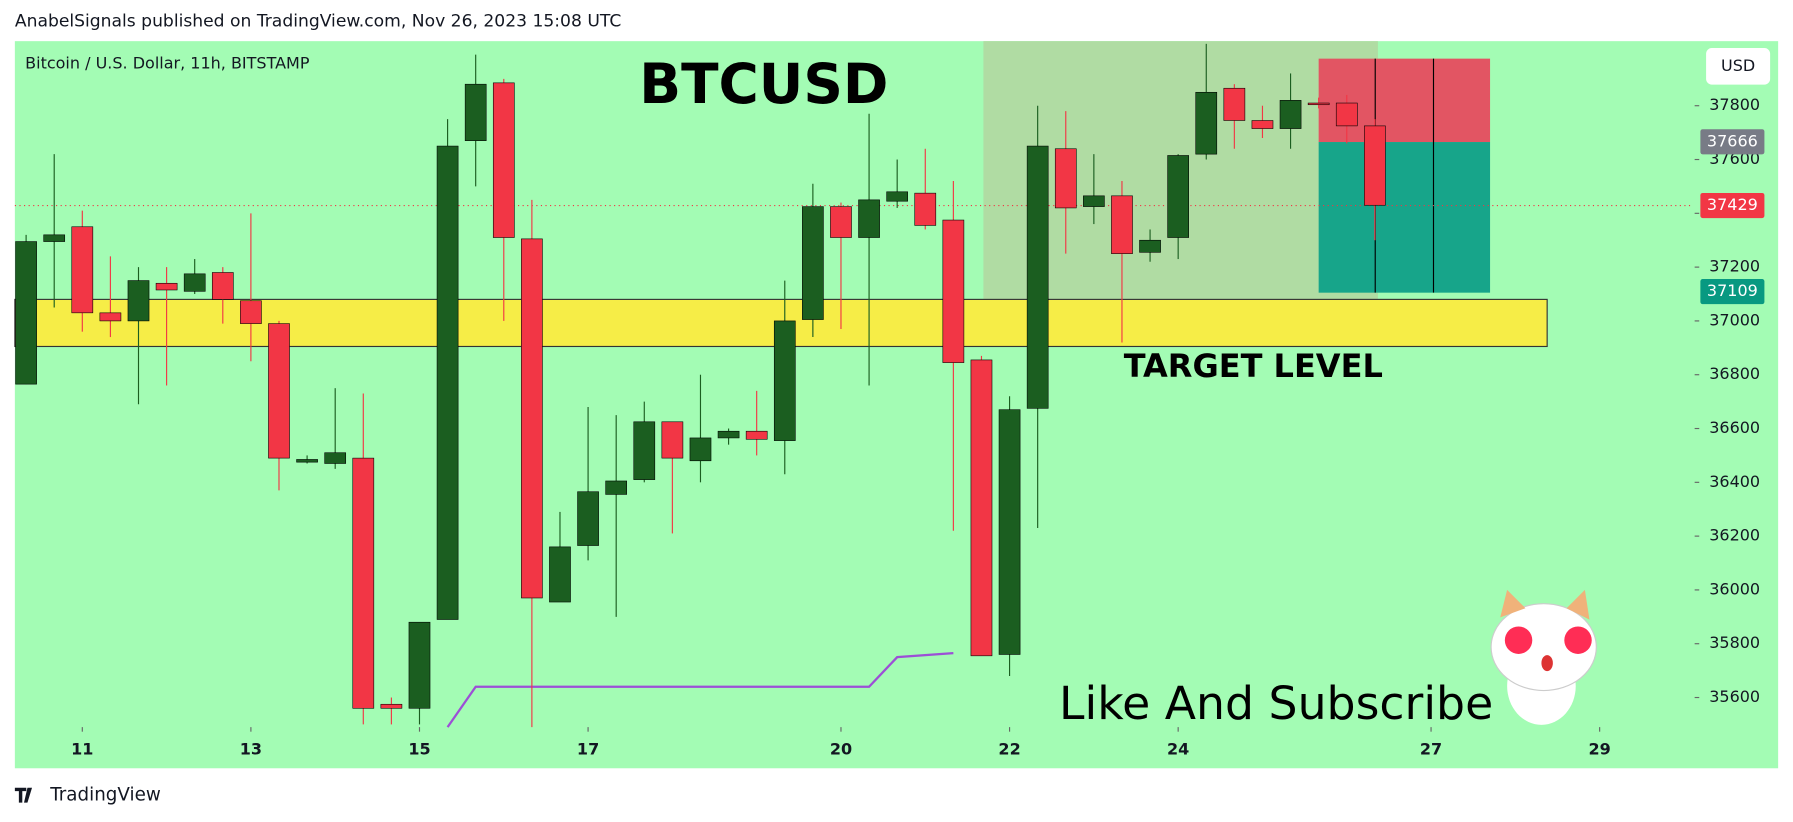 The image size is (1793, 822). I want to click on stop-zone, so click(1404, 100).